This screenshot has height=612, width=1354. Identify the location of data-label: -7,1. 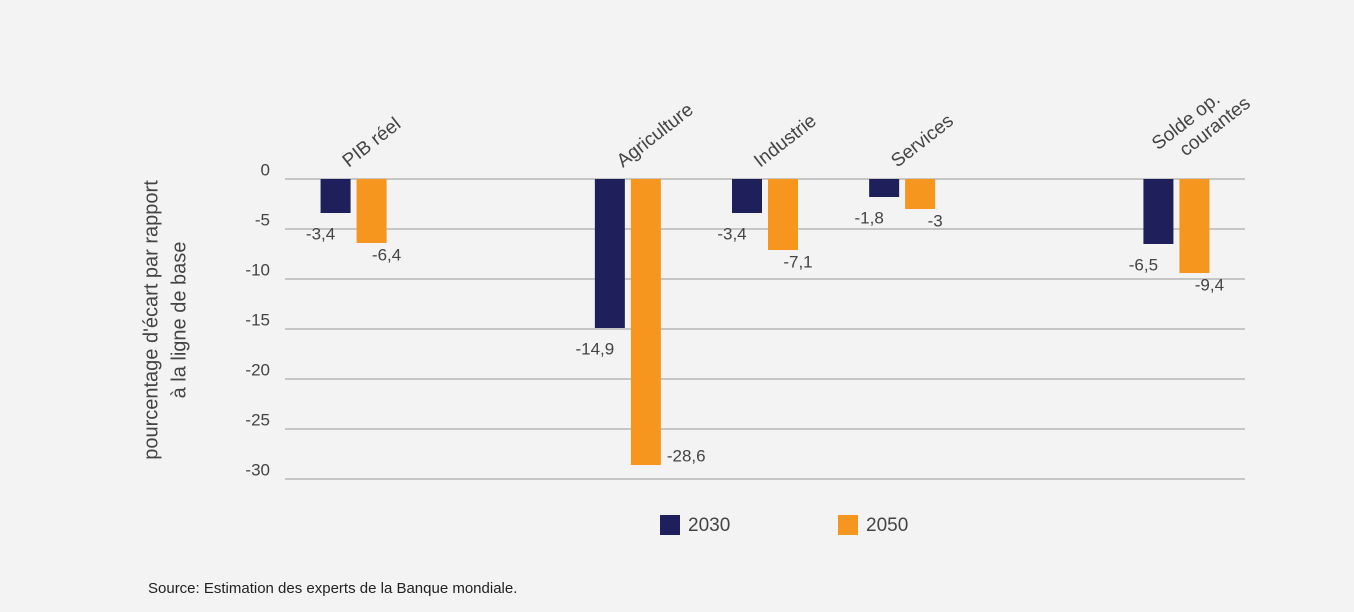
(797, 261).